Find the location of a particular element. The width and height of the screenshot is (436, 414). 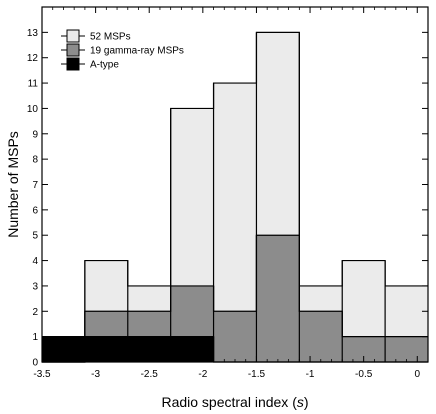

y-tick-label: 9 is located at coordinates (35, 134).